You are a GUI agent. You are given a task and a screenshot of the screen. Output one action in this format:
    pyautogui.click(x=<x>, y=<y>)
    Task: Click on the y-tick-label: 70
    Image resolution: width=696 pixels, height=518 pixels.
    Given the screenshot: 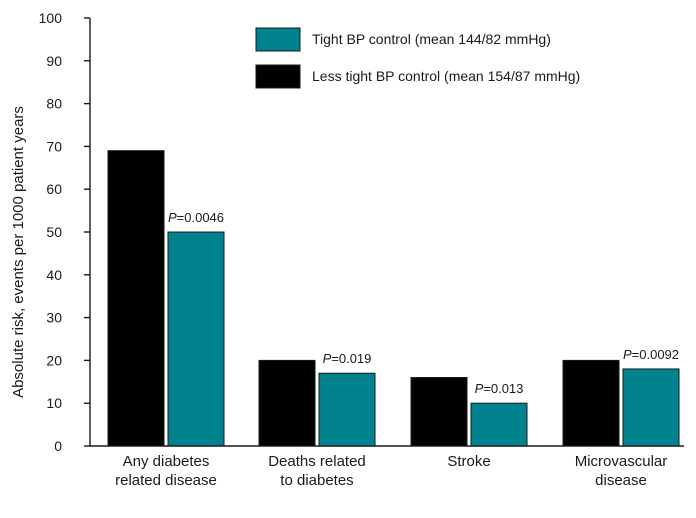 What is the action you would take?
    pyautogui.click(x=54, y=146)
    